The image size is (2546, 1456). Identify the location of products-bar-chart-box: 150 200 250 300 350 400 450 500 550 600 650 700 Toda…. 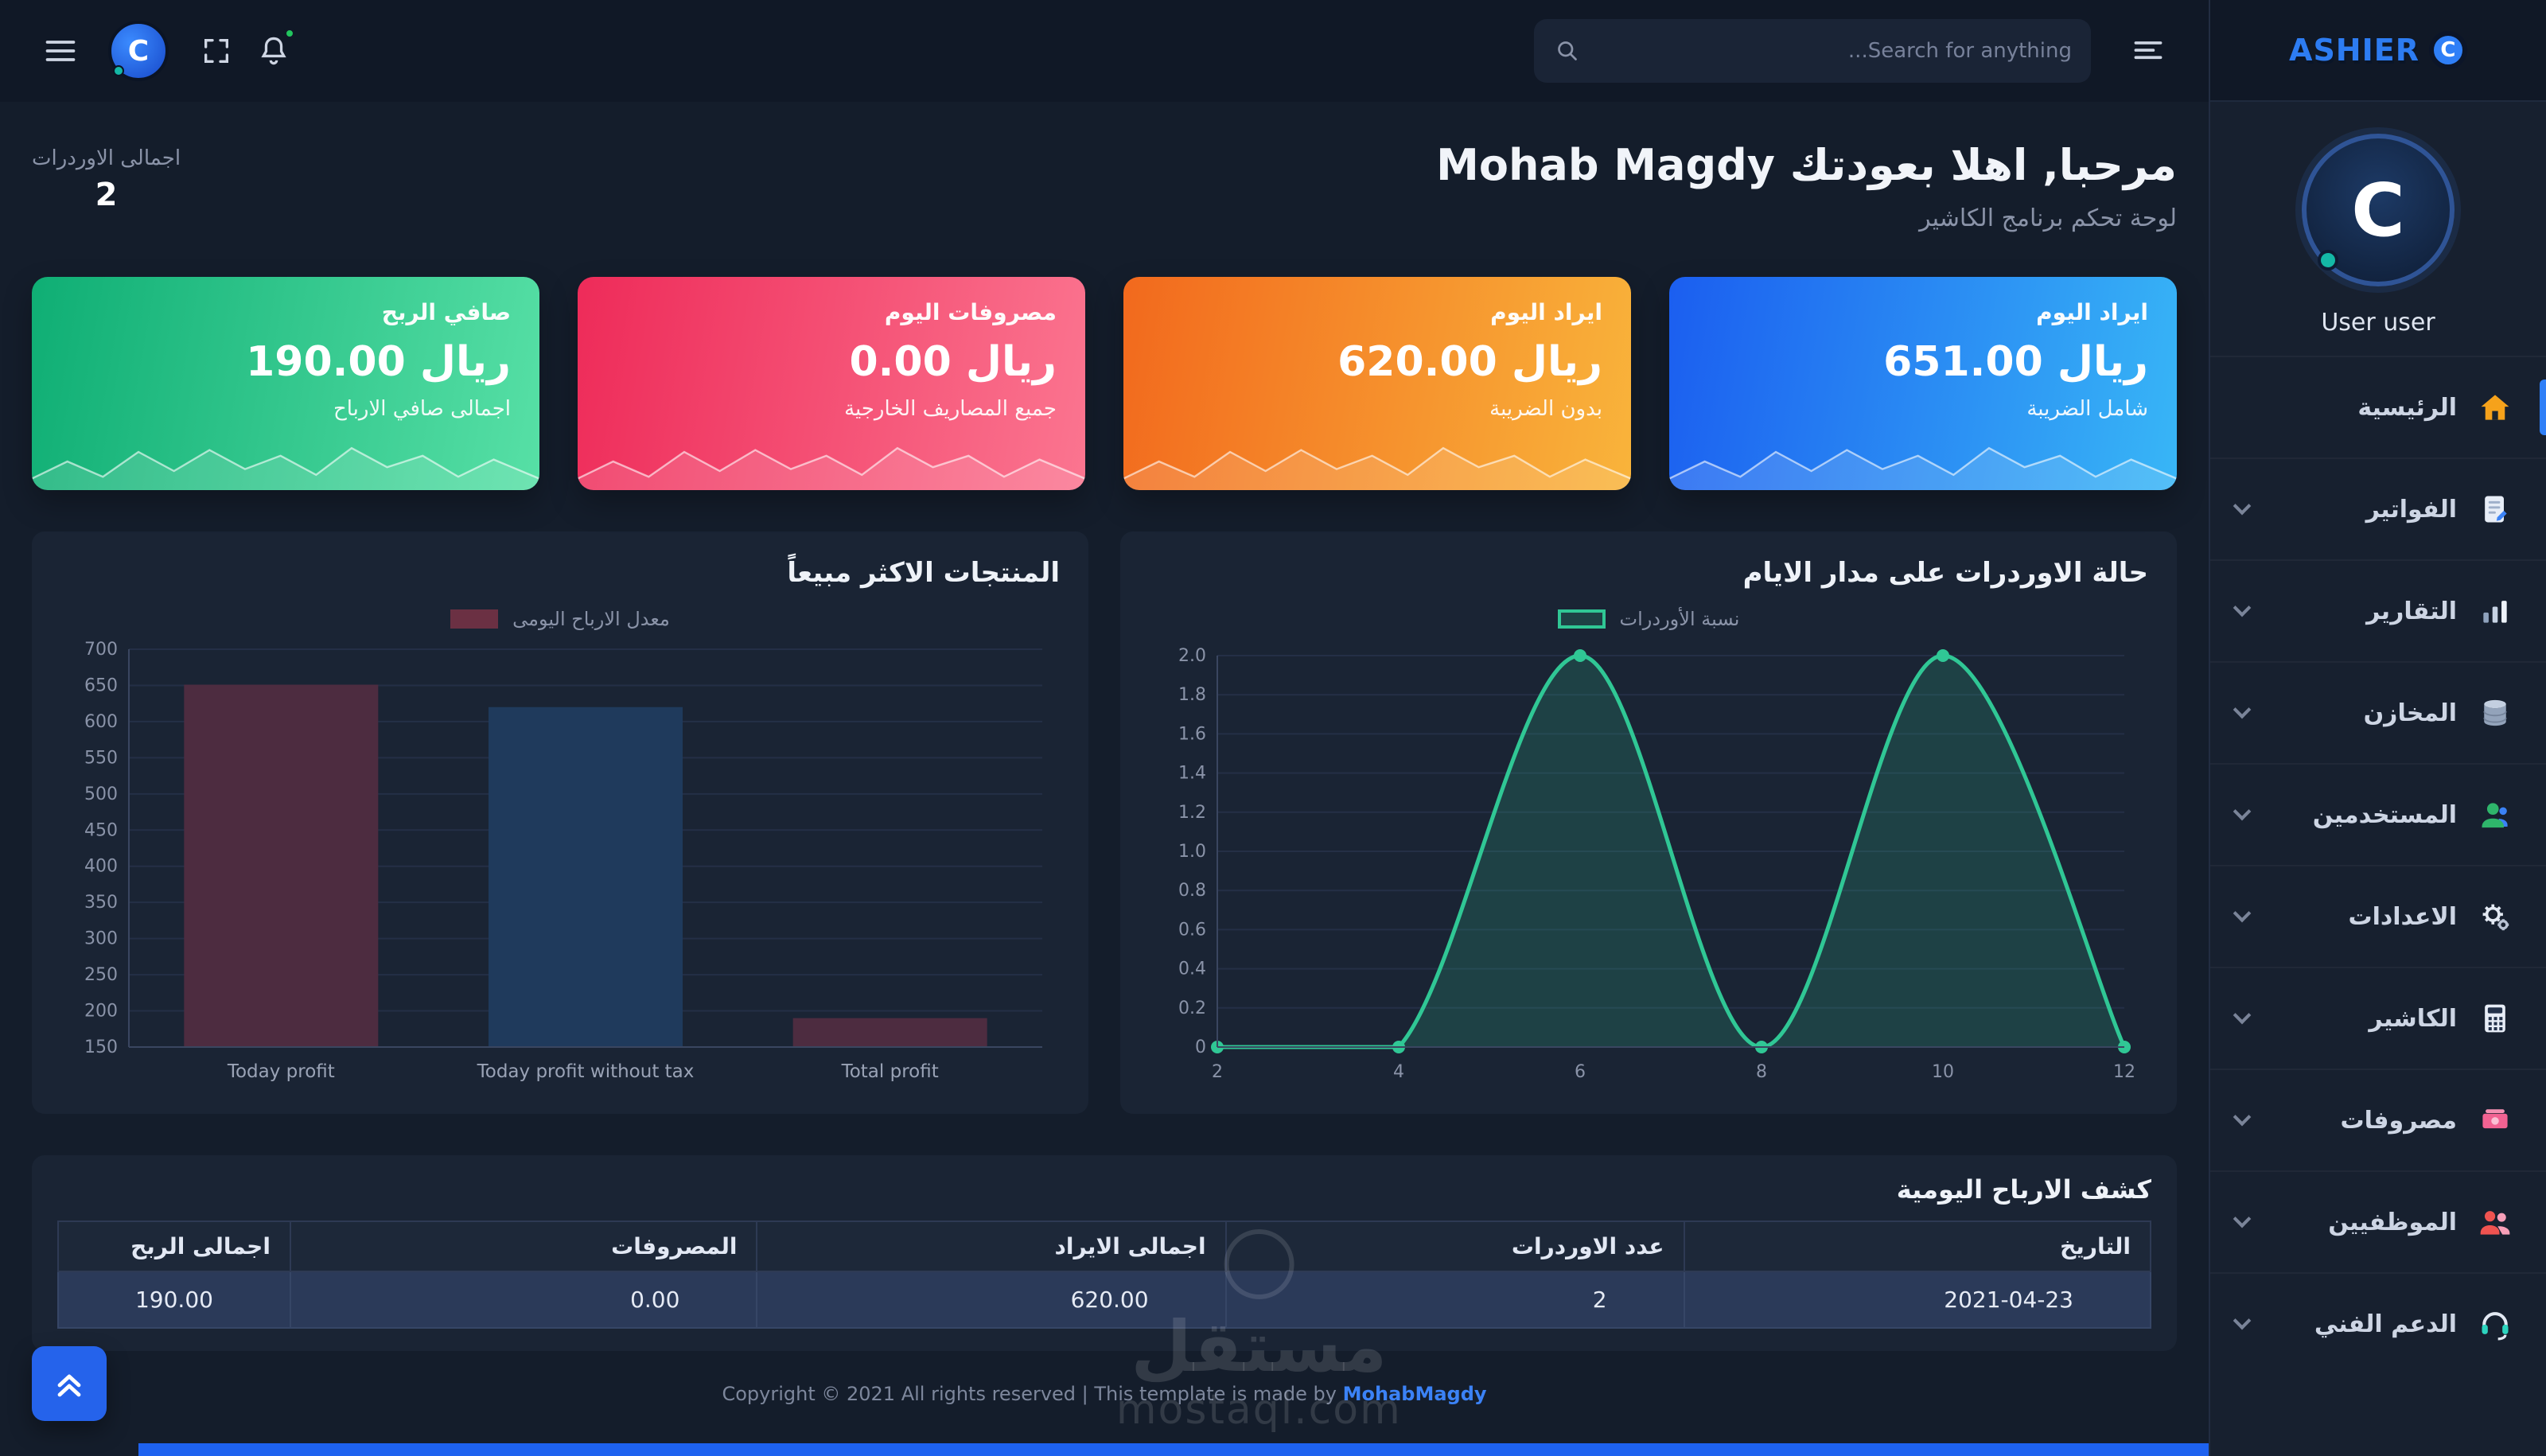
(560, 864).